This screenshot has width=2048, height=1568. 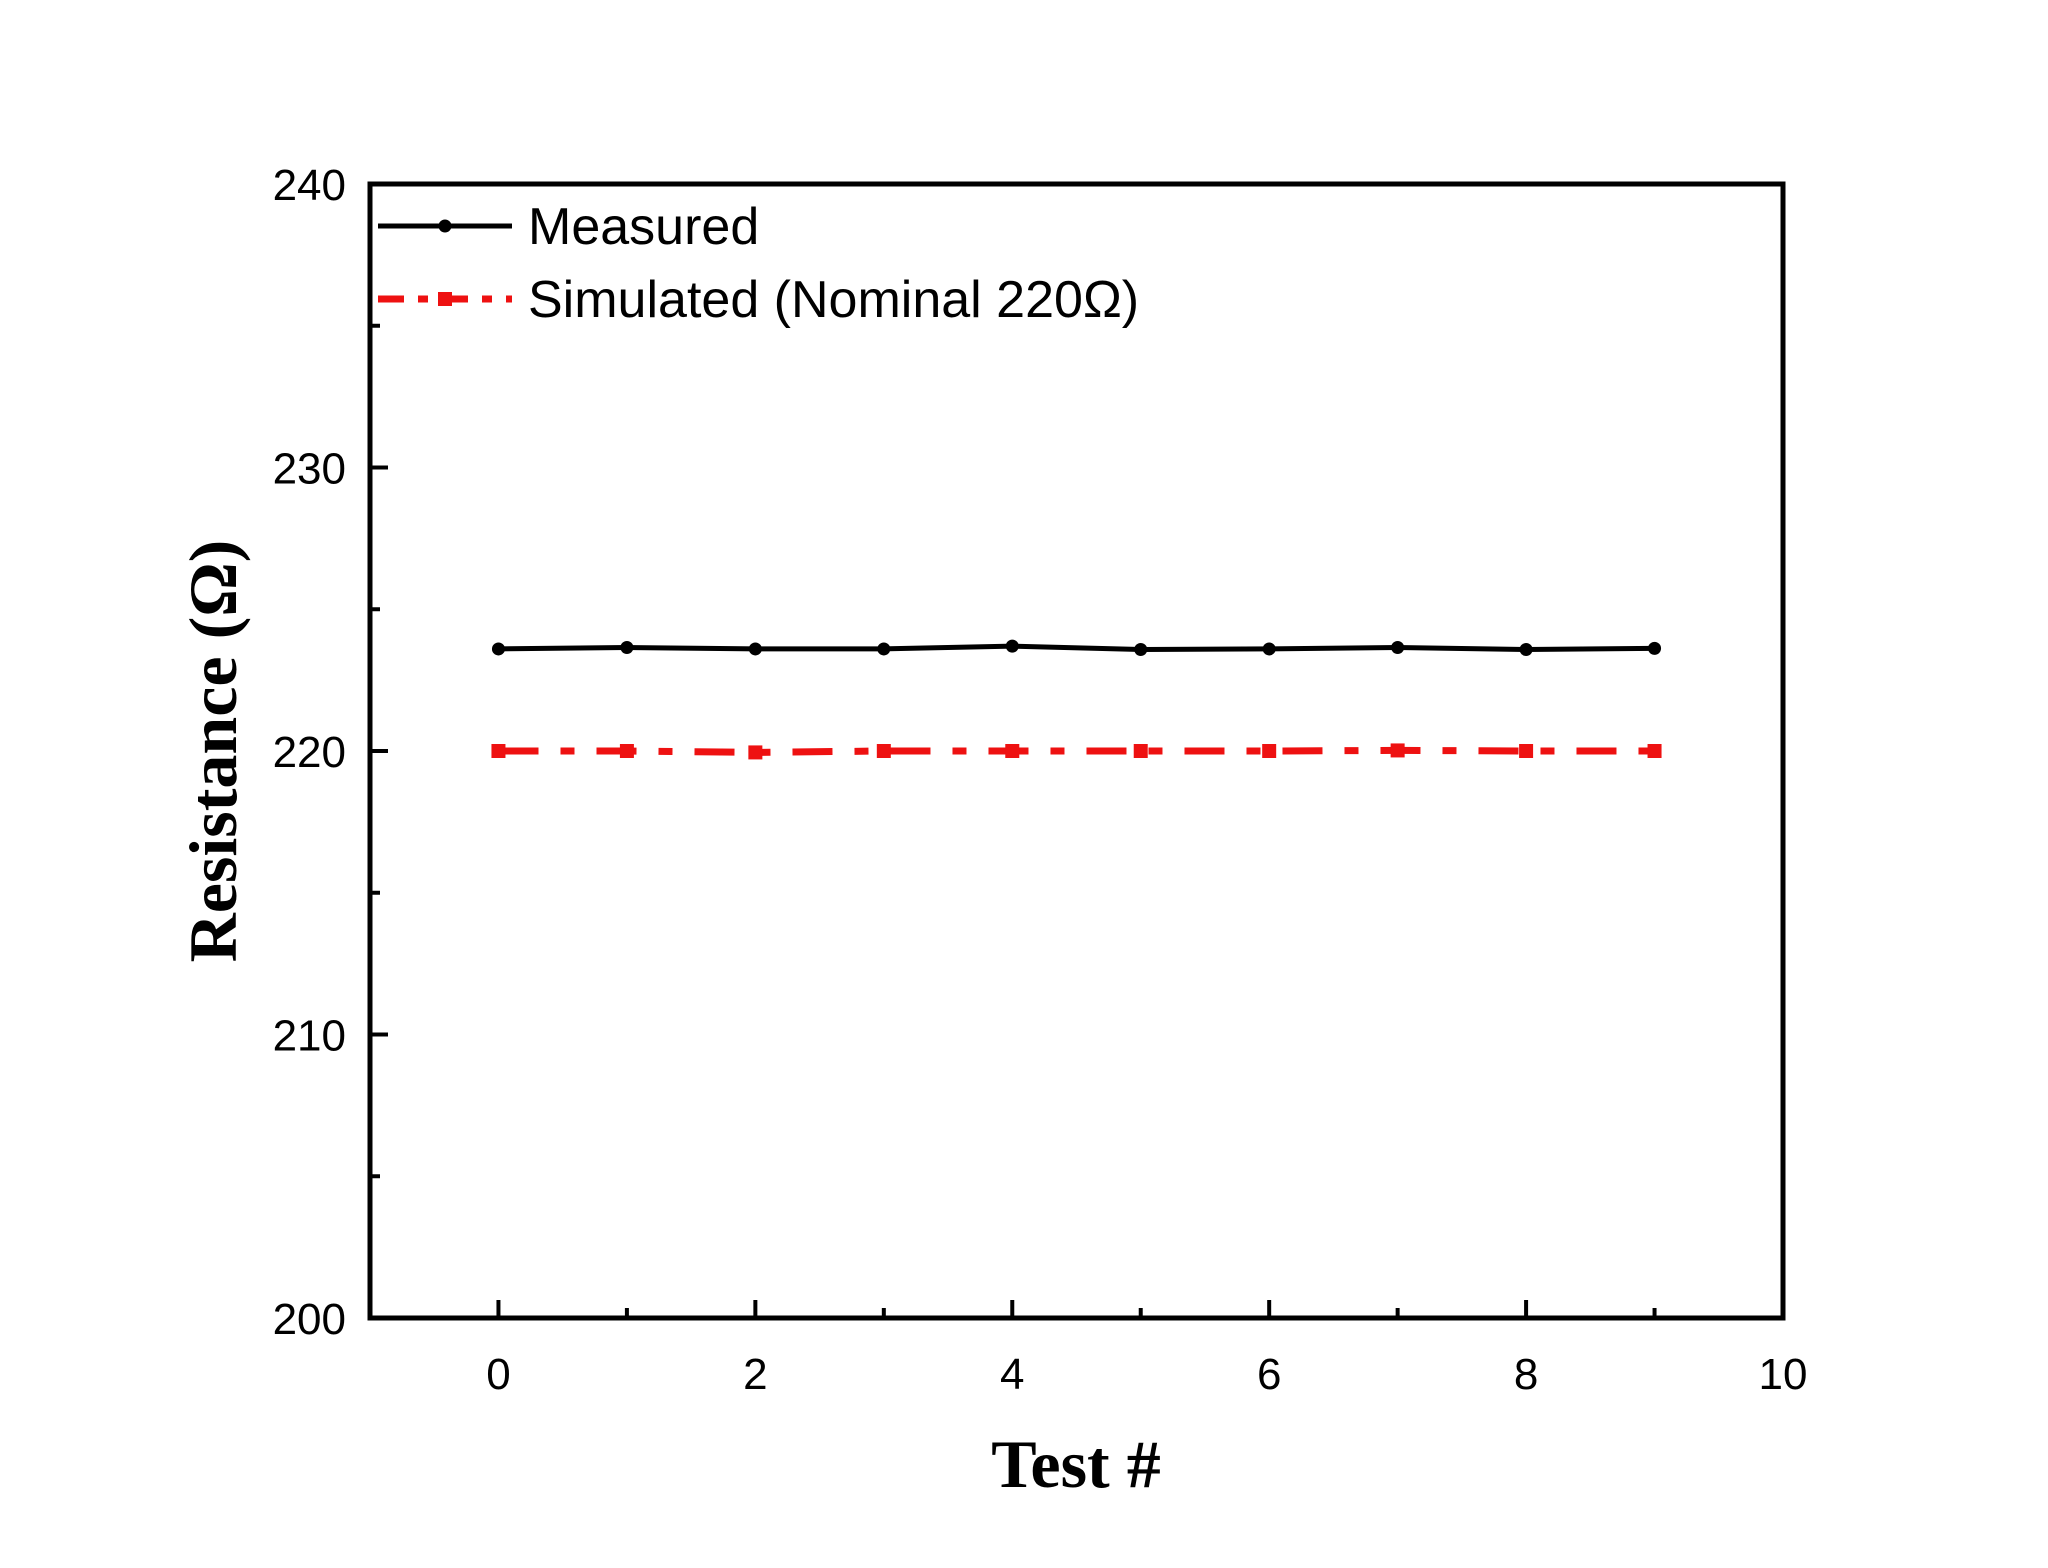 I want to click on x-axis-title: Test #, so click(x=1075, y=1464).